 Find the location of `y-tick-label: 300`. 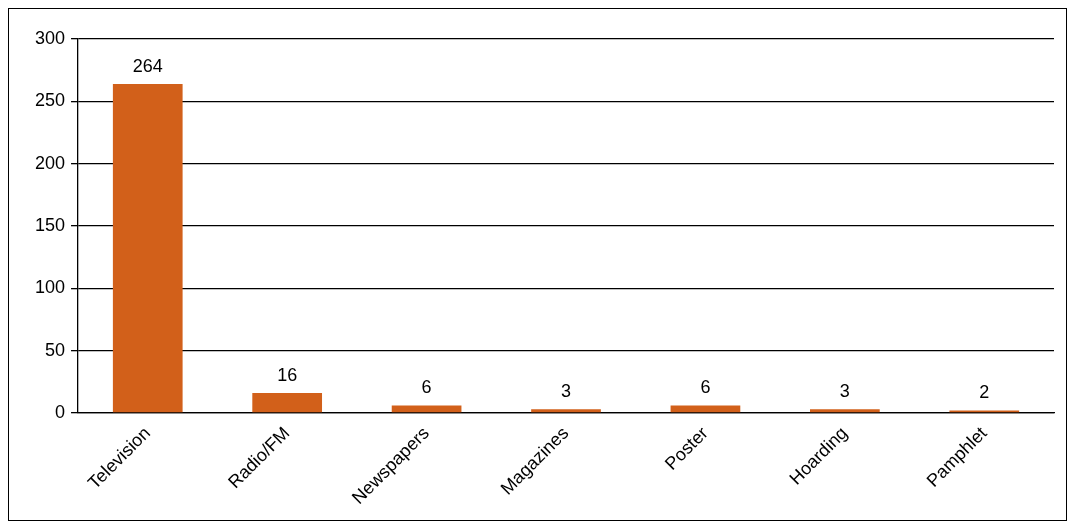

y-tick-label: 300 is located at coordinates (50, 37).